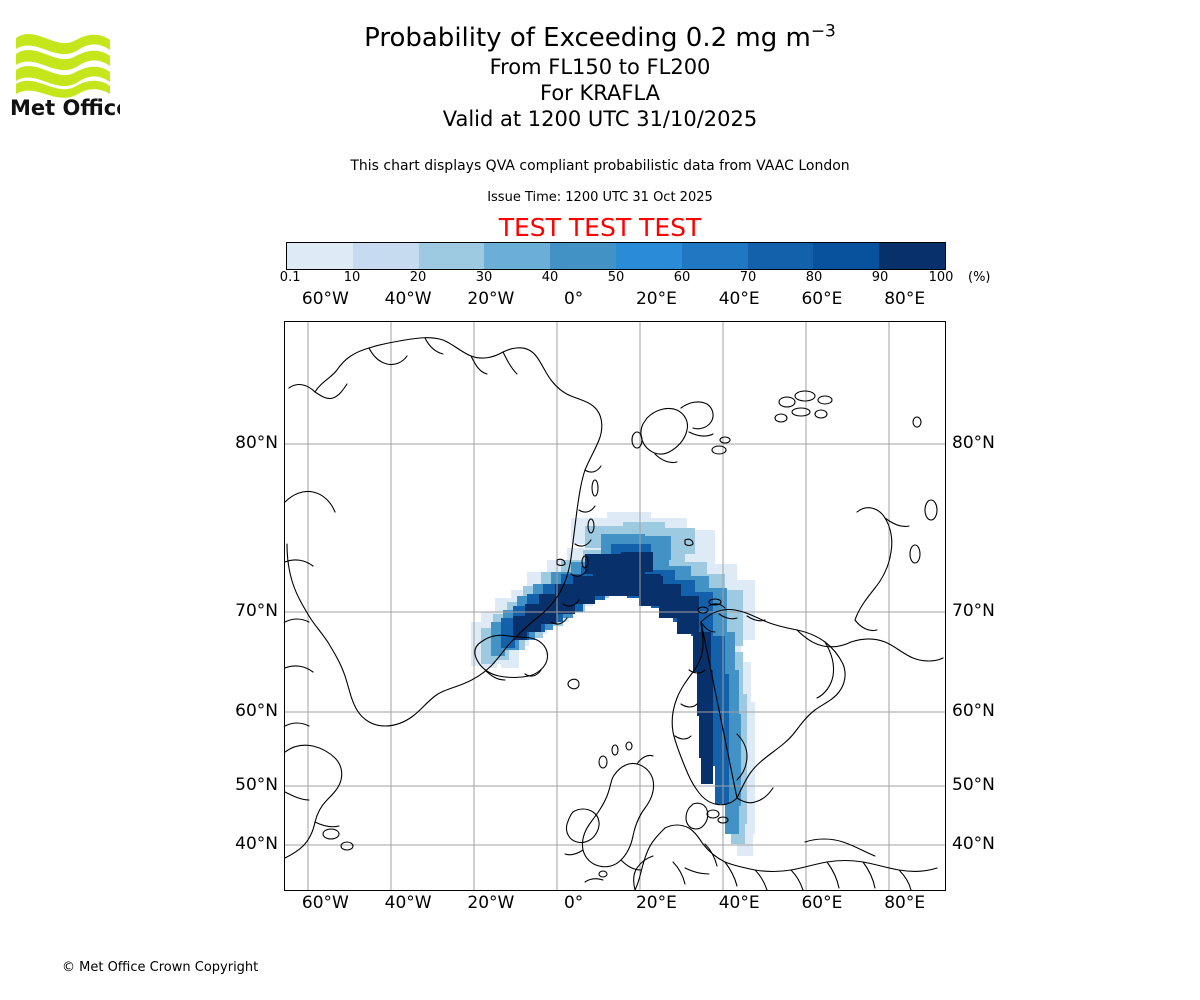 This screenshot has height=1000, width=1200. I want to click on issue-time-label: Issue Time: 1200 UTC 31 Oct 2025, so click(600, 197).